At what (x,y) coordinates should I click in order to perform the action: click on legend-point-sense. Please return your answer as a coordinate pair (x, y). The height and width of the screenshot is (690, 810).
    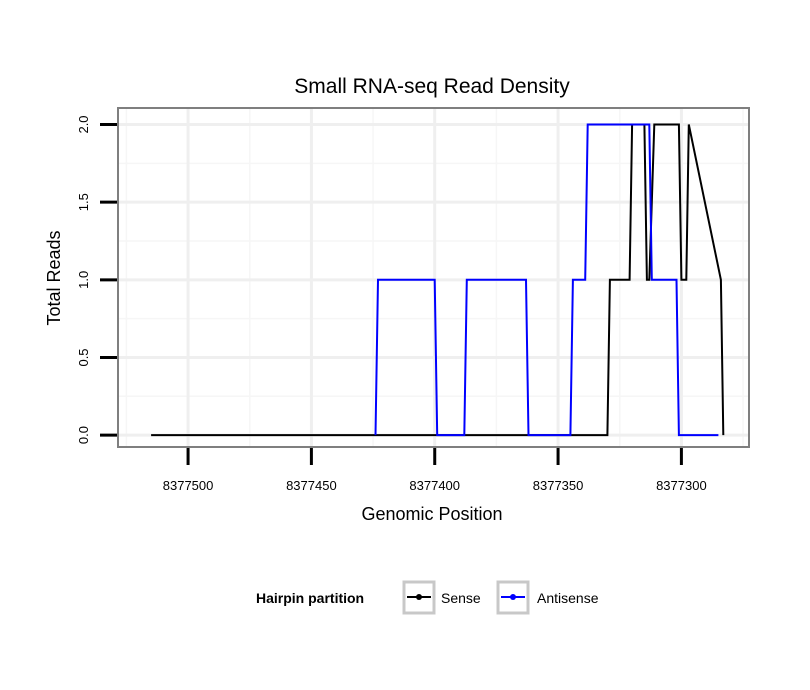
    Looking at the image, I should click on (419, 597).